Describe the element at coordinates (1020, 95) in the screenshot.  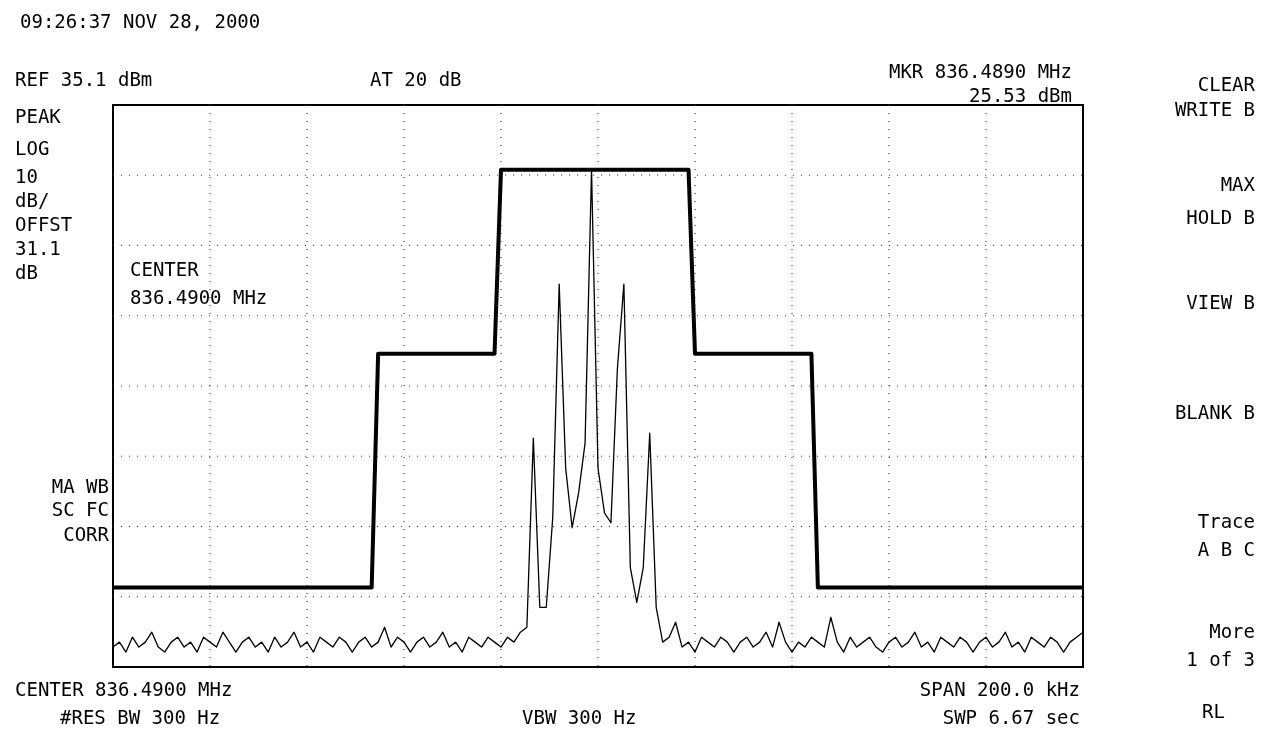
I see `text: 25.53 dBm` at that location.